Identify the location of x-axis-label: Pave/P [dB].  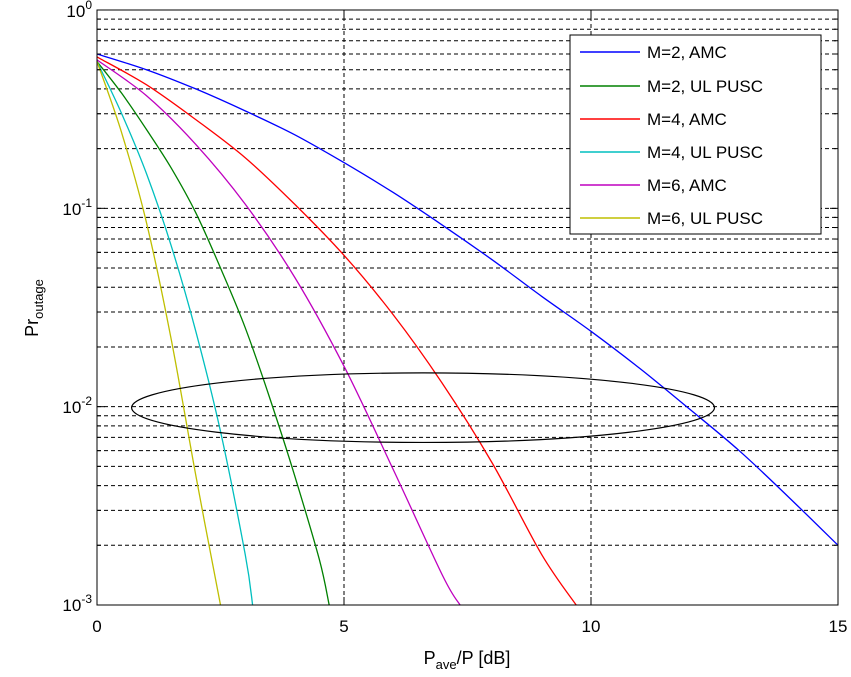
(467, 660).